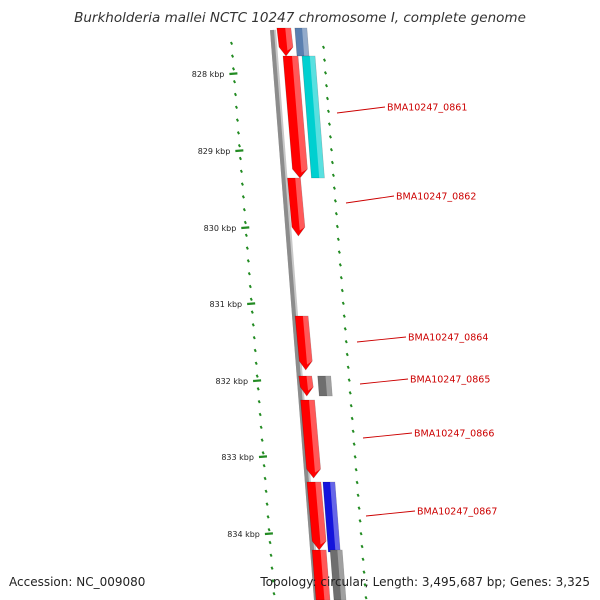 The image size is (600, 600). Describe the element at coordinates (231, 381) in the screenshot. I see `ruler-tick-label: 832 kbp` at that location.